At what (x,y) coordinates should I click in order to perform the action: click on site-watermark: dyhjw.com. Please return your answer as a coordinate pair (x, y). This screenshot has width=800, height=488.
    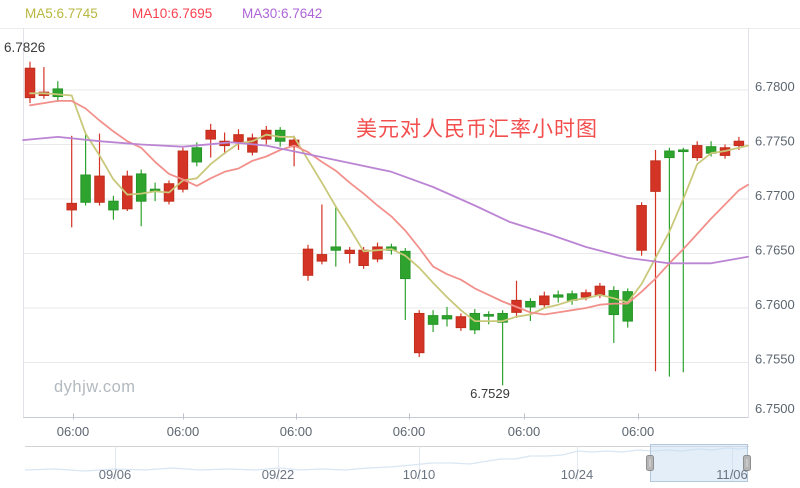
    Looking at the image, I should click on (95, 387).